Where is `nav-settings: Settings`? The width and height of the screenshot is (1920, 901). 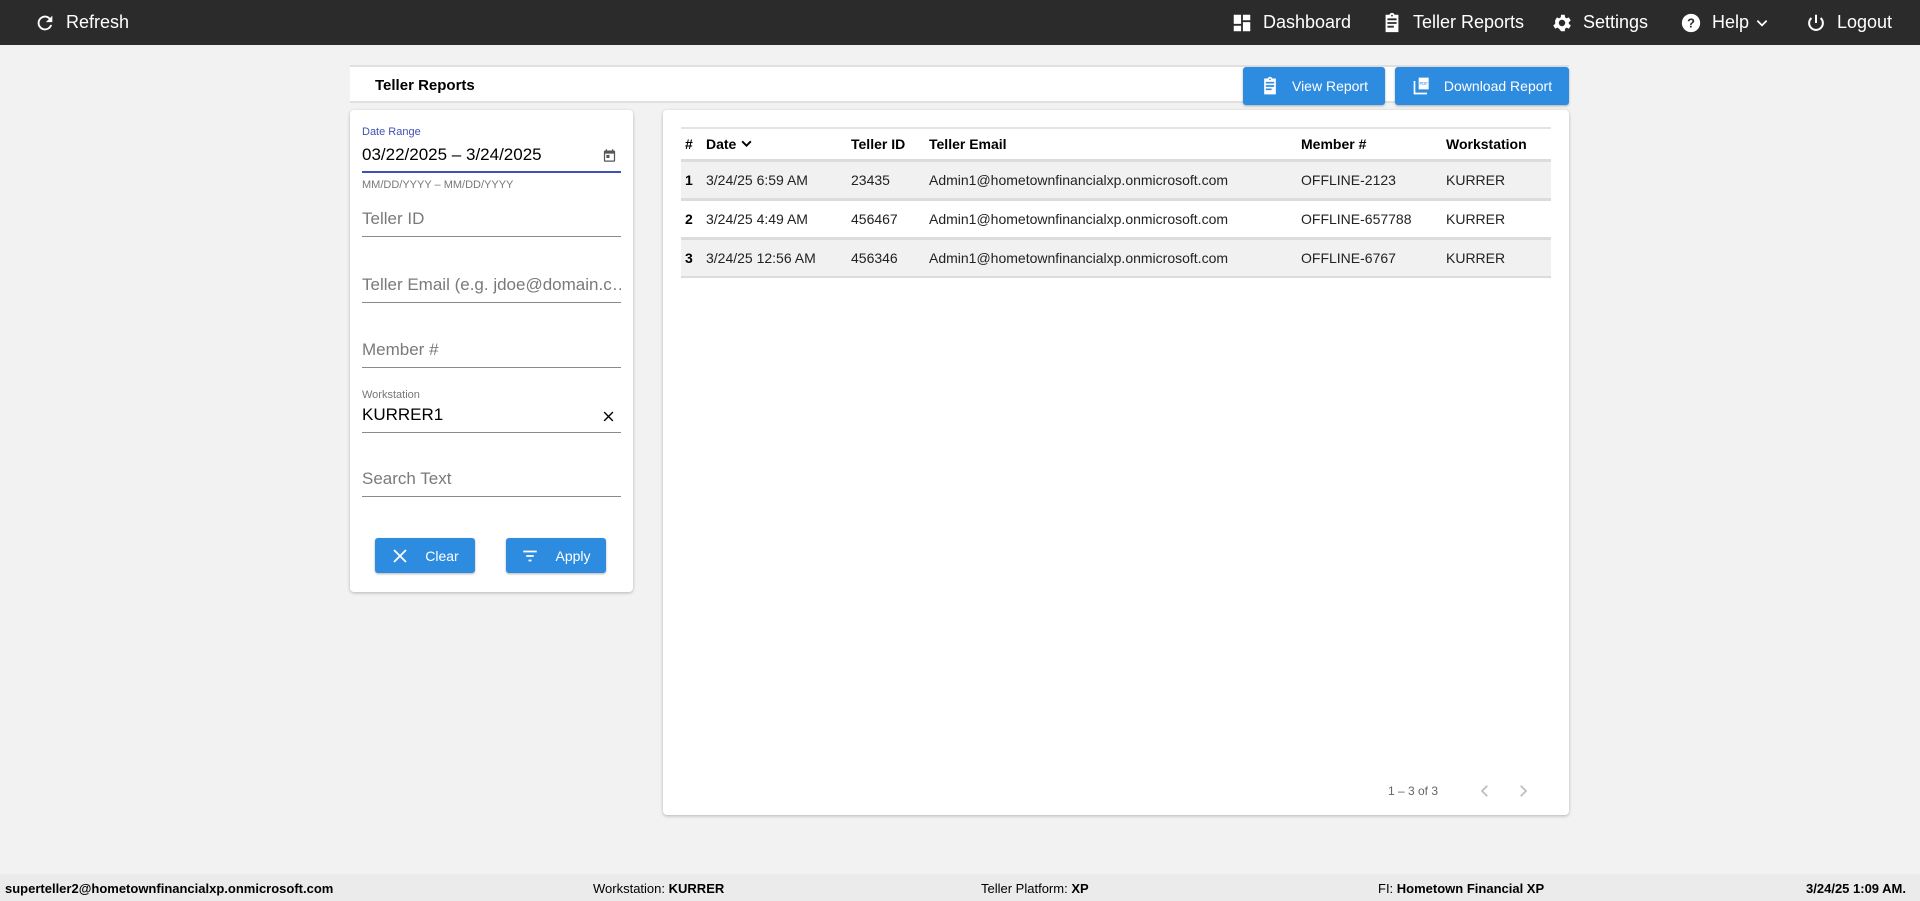
nav-settings: Settings is located at coordinates (1599, 22).